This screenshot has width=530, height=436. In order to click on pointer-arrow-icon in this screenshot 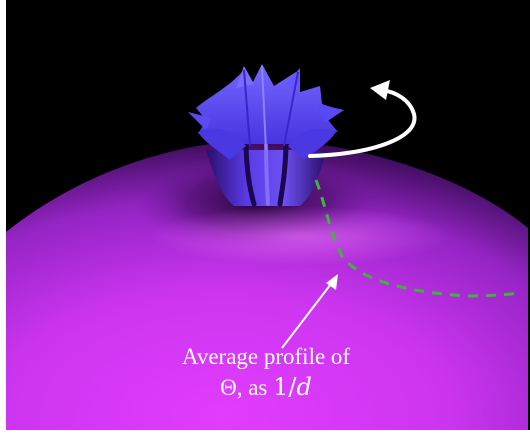, I will do `click(309, 311)`.